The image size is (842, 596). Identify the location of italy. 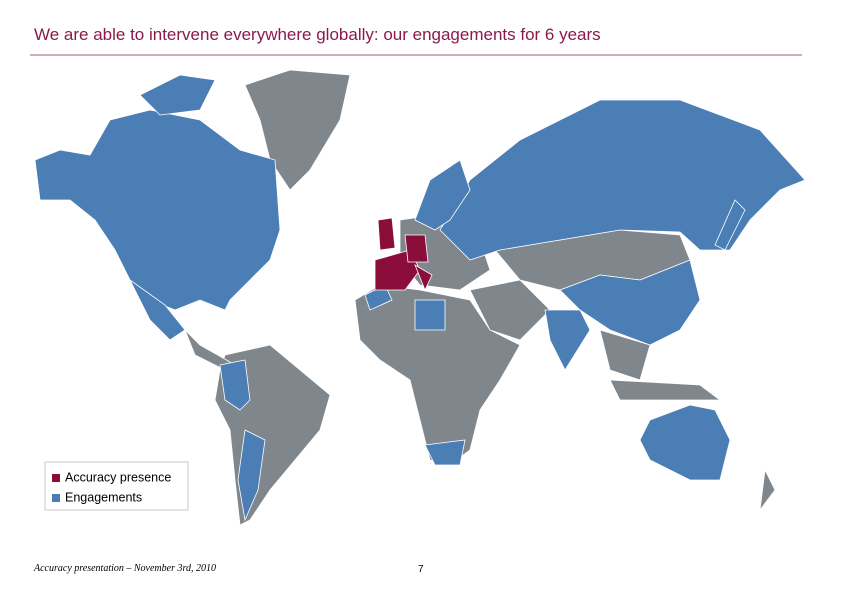
(423, 278).